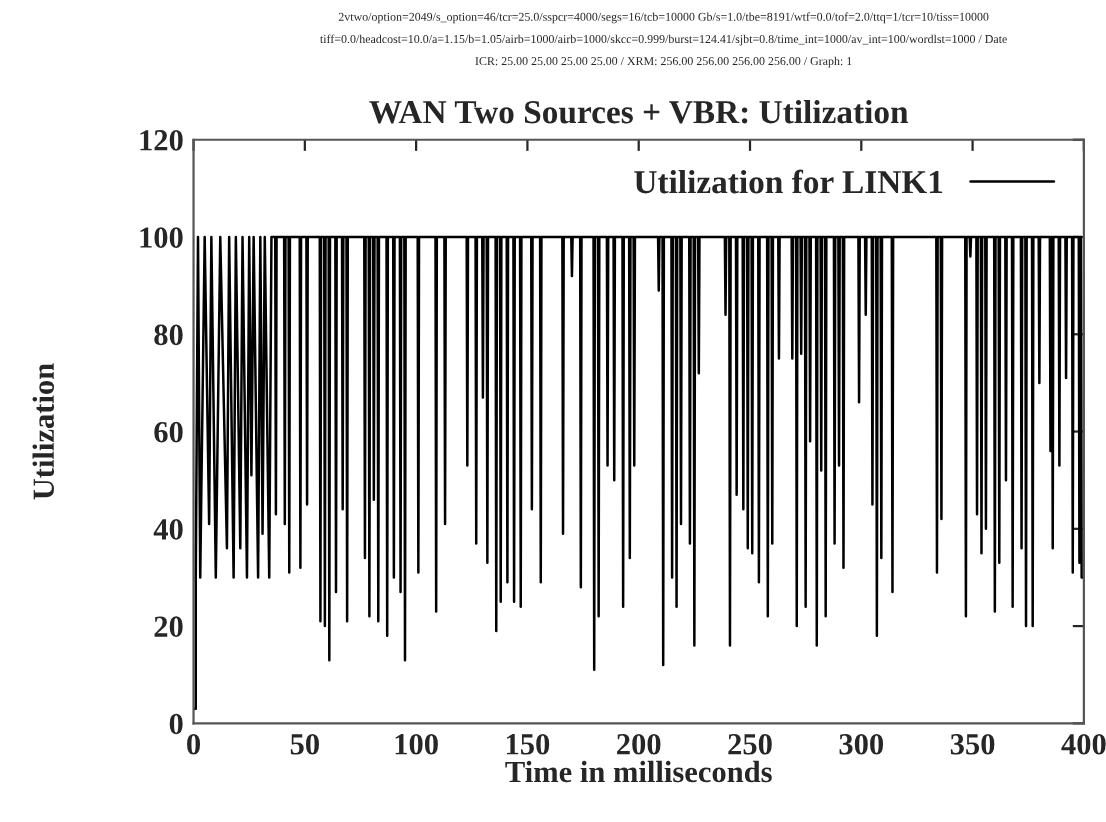 The image size is (1106, 822). I want to click on y-tick-label: 80, so click(168, 335).